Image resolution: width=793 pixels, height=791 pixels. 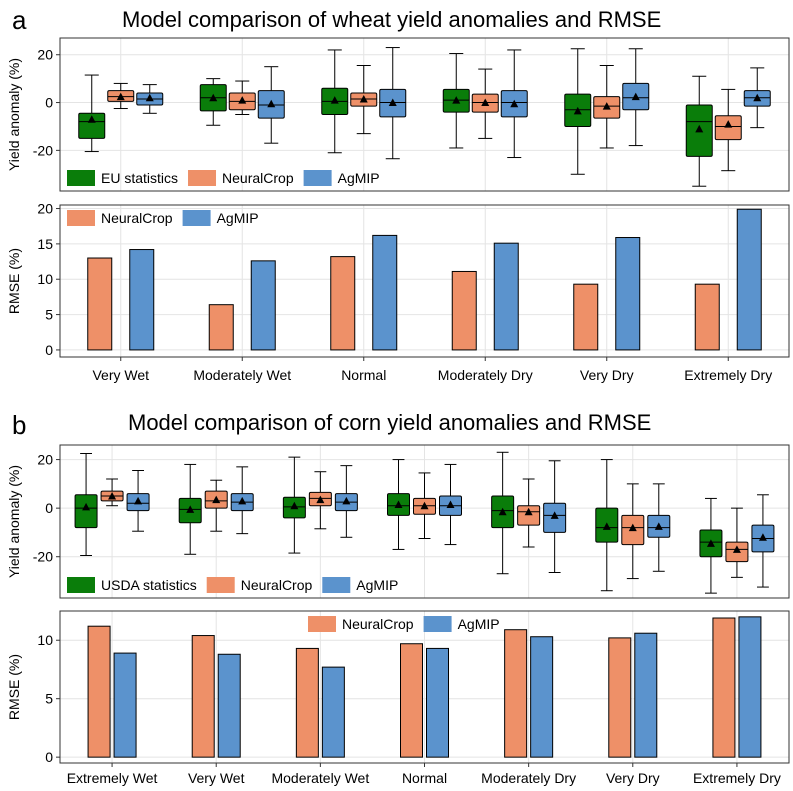 What do you see at coordinates (728, 375) in the screenshot?
I see `x-tick-label: Extremely Dry` at bounding box center [728, 375].